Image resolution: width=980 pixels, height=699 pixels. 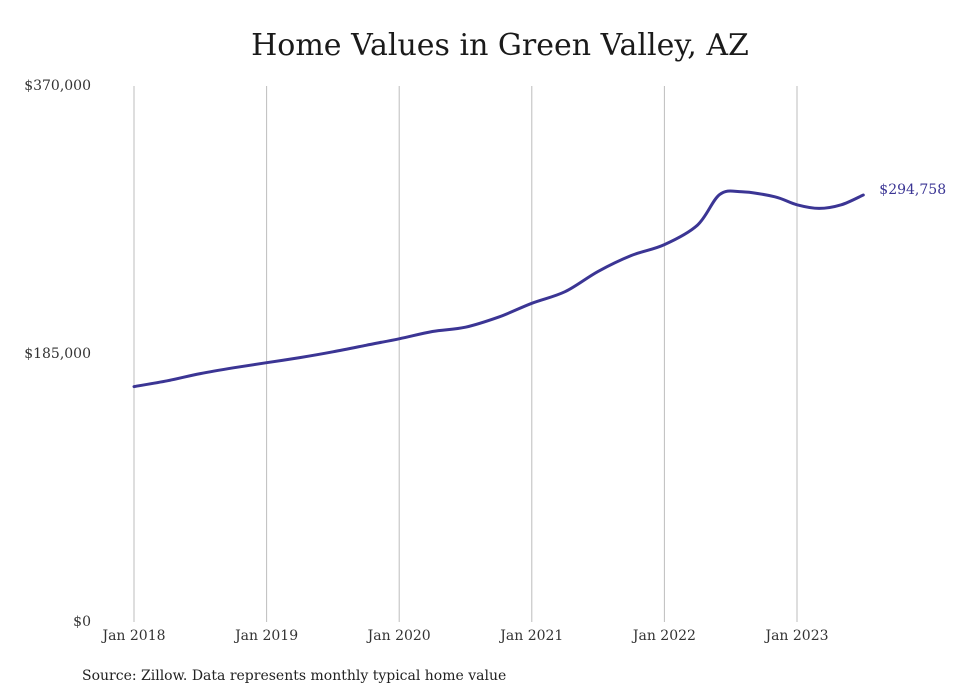 What do you see at coordinates (132, 636) in the screenshot?
I see `x-tick-label: Jan 2018` at bounding box center [132, 636].